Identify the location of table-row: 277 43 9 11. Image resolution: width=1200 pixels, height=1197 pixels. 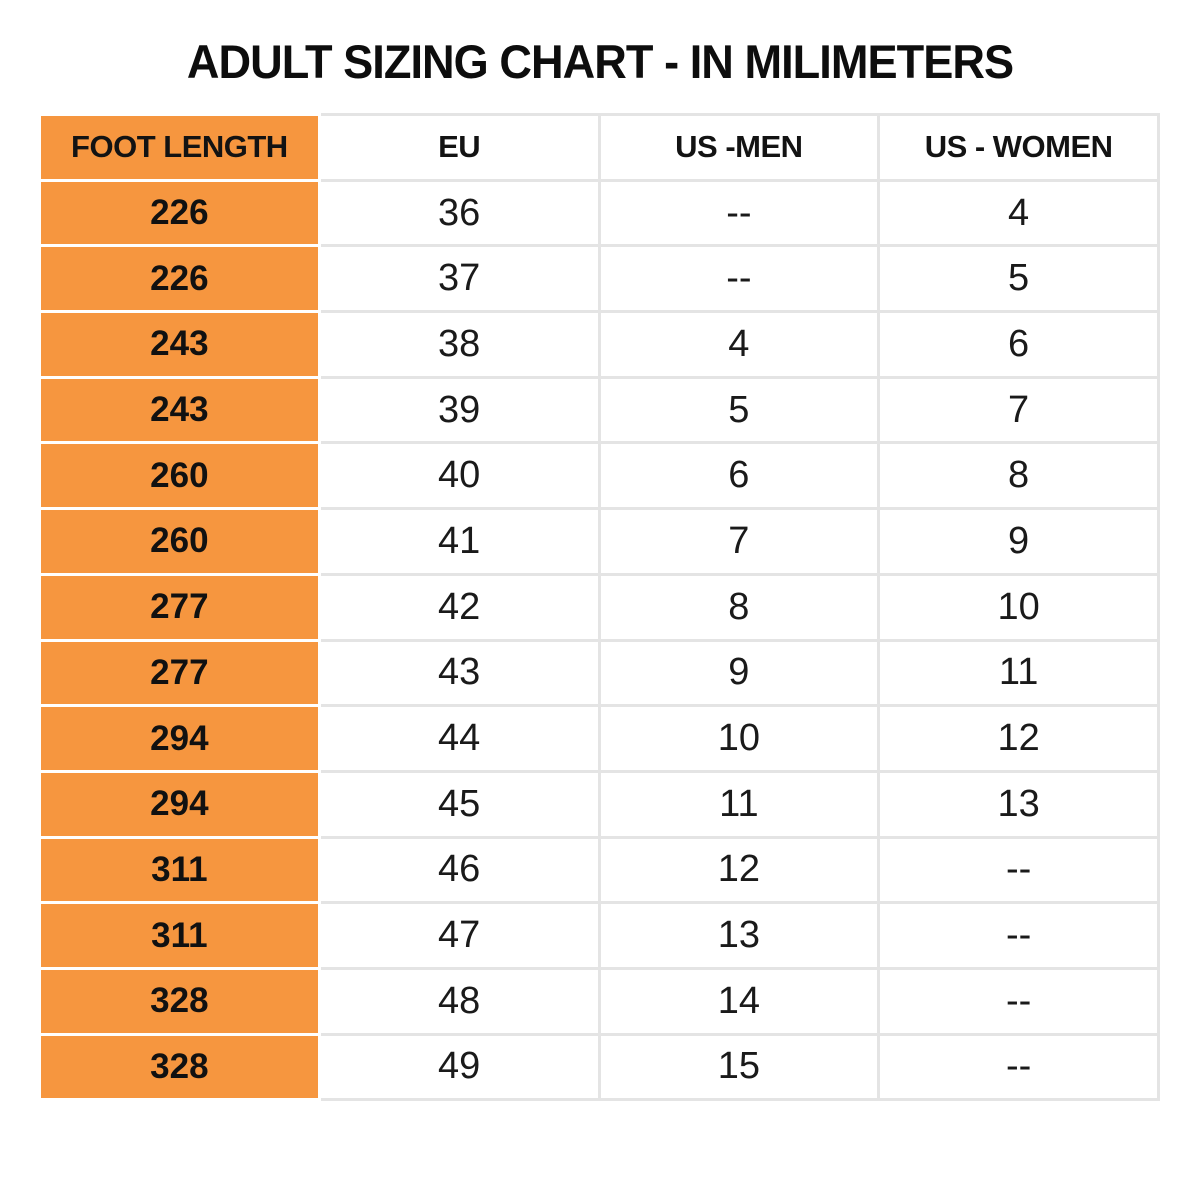
(599, 673).